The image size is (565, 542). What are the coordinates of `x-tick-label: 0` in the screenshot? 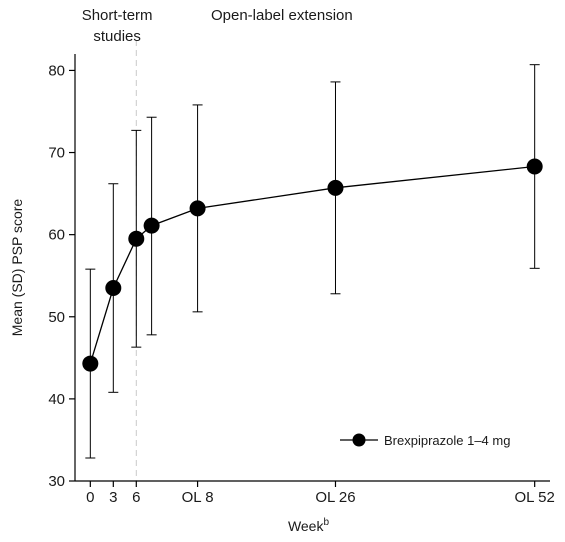 It's located at (90, 497).